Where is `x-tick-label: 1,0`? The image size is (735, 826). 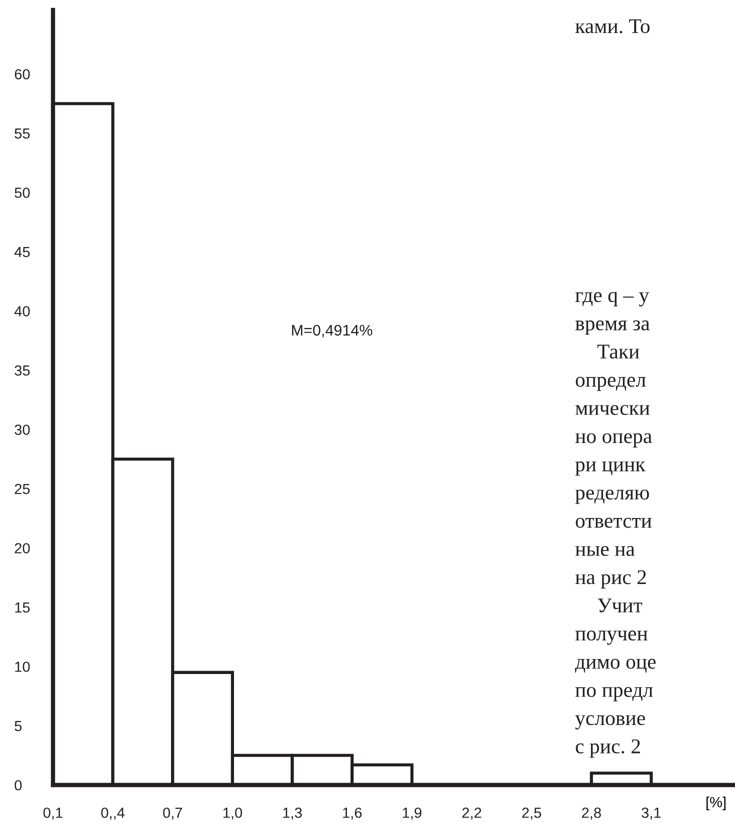 x-tick-label: 1,0 is located at coordinates (232, 814).